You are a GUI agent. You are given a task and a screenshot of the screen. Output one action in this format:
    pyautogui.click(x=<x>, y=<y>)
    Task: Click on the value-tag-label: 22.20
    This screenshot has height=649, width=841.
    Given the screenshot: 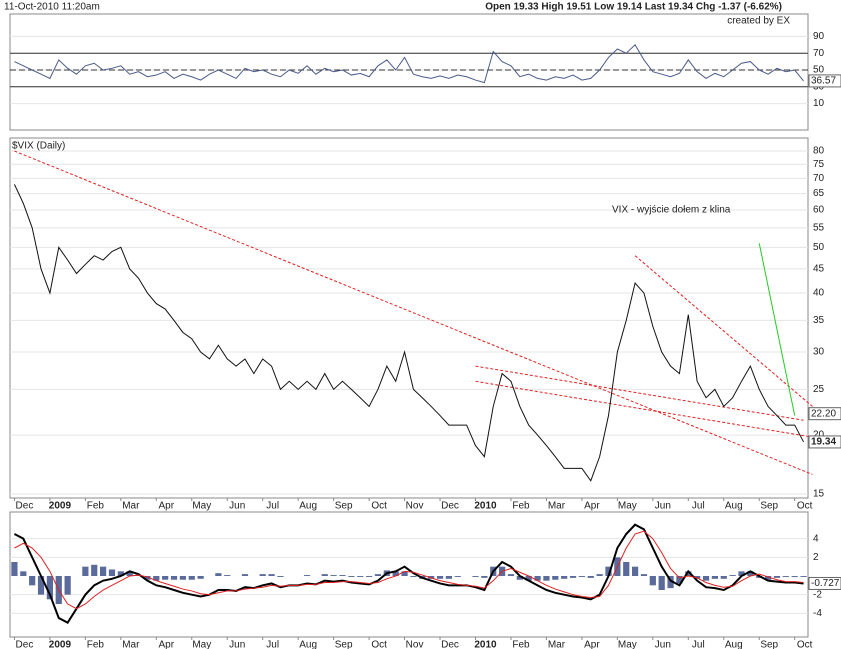 What is the action you would take?
    pyautogui.click(x=823, y=413)
    